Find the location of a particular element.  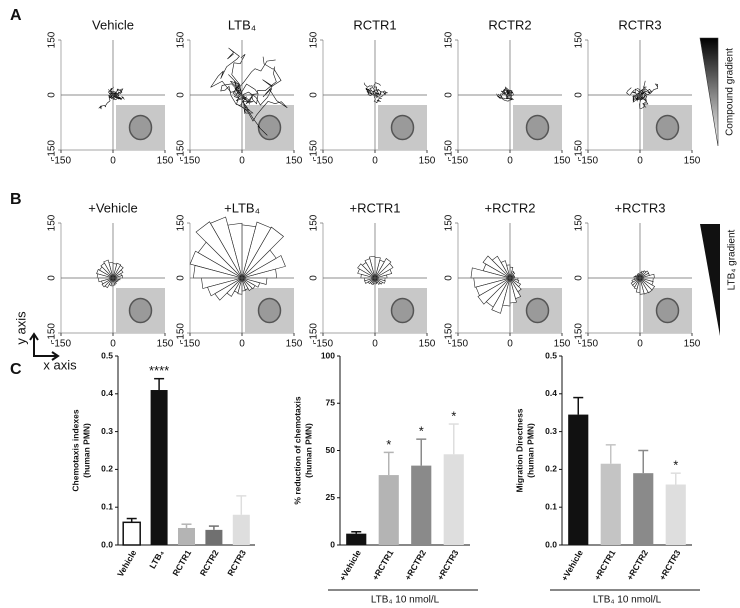

x-tick-label: +Vehicle is located at coordinates (350, 565).